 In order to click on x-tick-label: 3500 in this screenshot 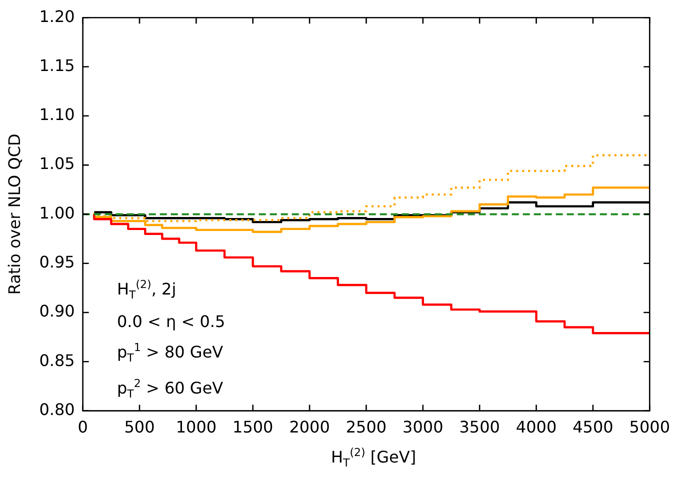, I will do `click(479, 427)`.